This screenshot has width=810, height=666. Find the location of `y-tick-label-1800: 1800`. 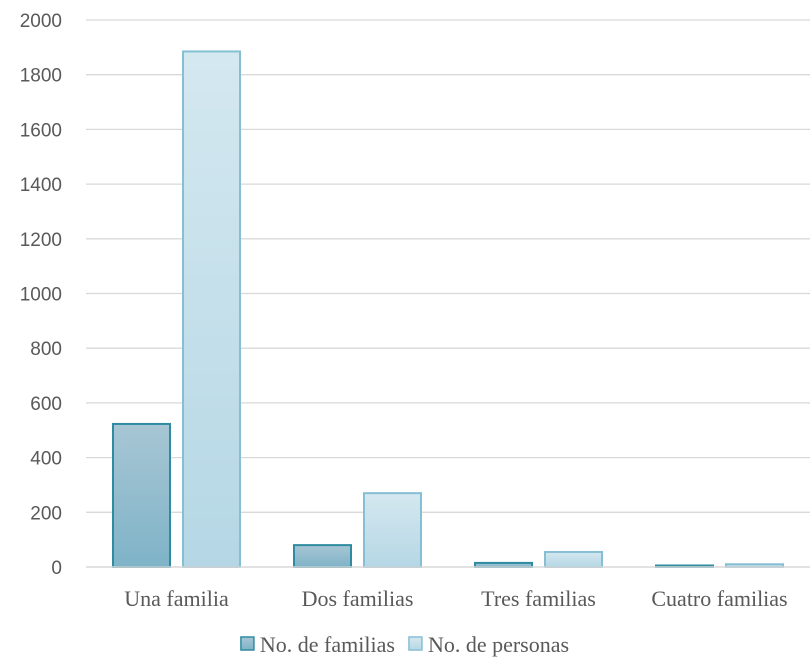

y-tick-label-1800: 1800 is located at coordinates (41, 76).